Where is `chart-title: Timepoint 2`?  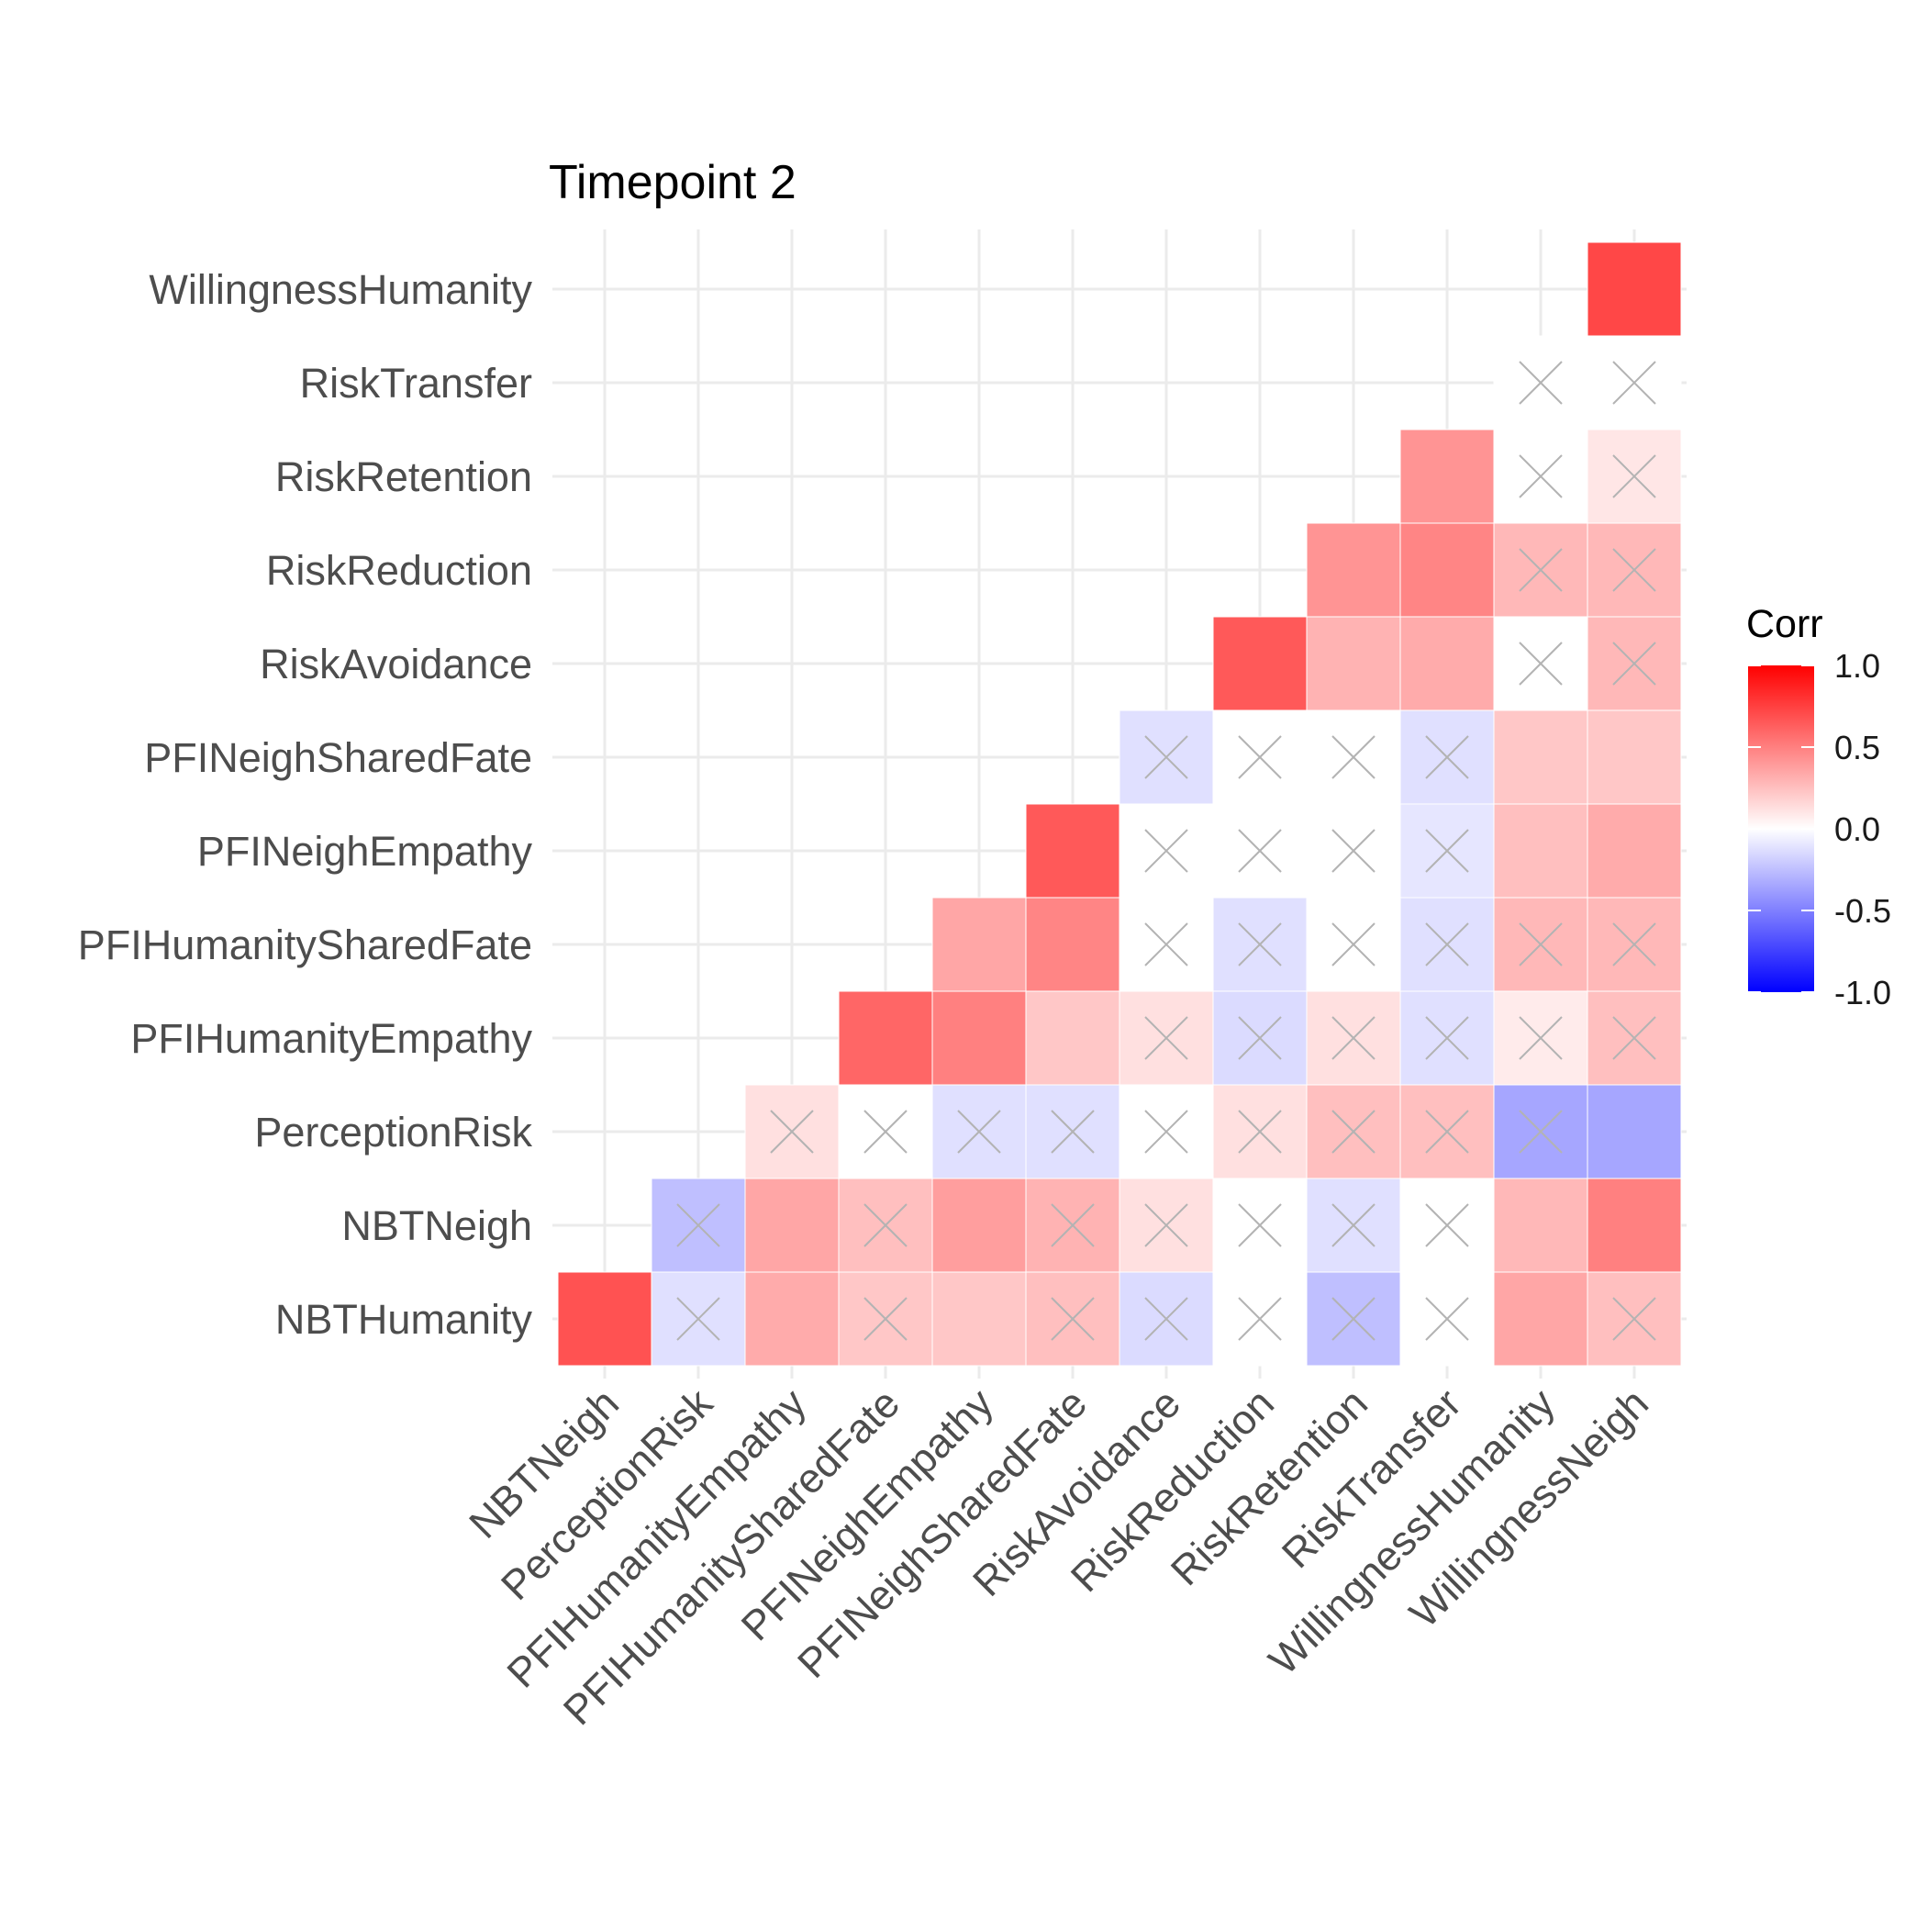 chart-title: Timepoint 2 is located at coordinates (672, 182).